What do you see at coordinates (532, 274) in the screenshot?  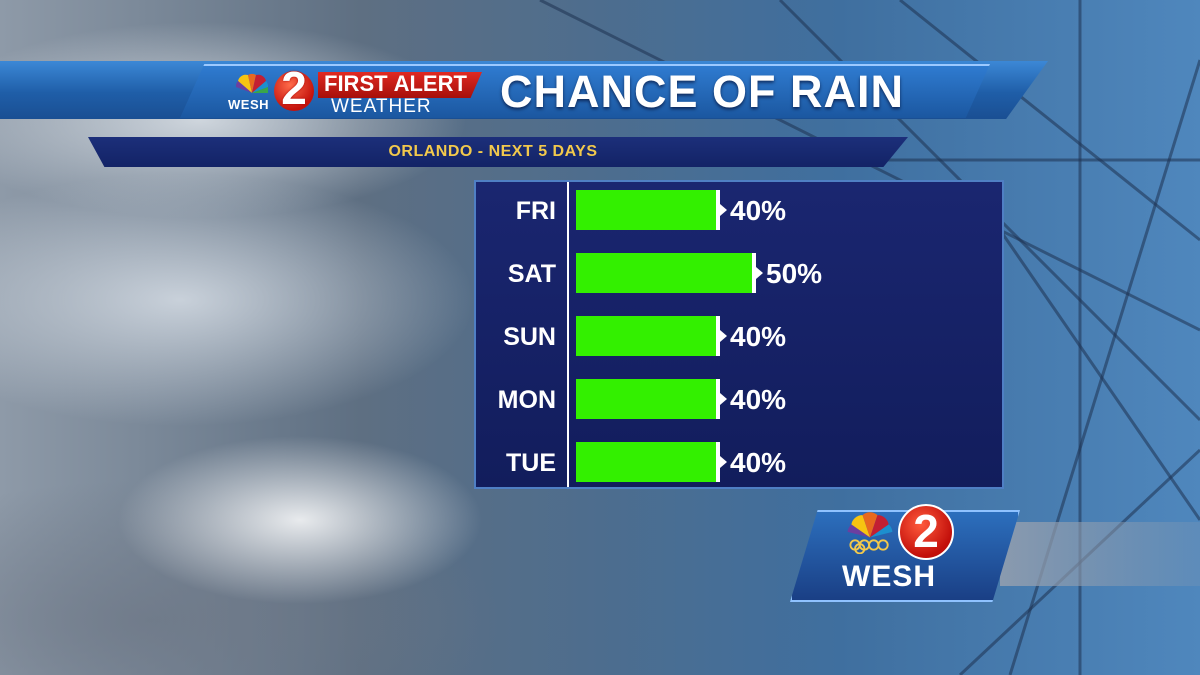 I see `category-label-sat: SAT` at bounding box center [532, 274].